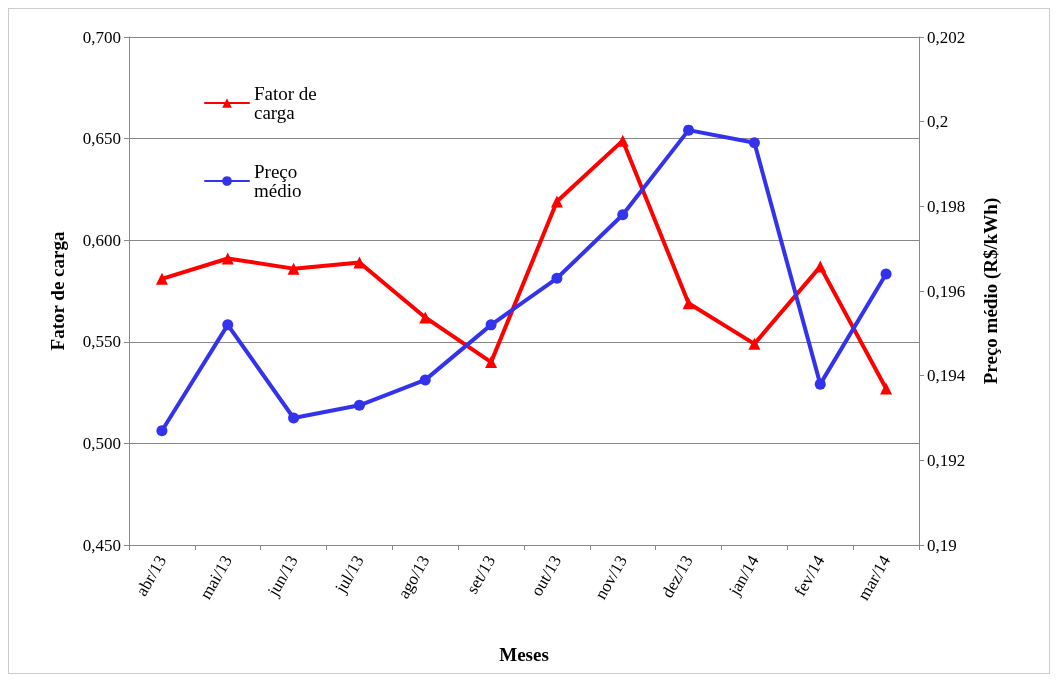 This screenshot has width=1058, height=682. I want to click on legend-label: Fator de carga, so click(288, 103).